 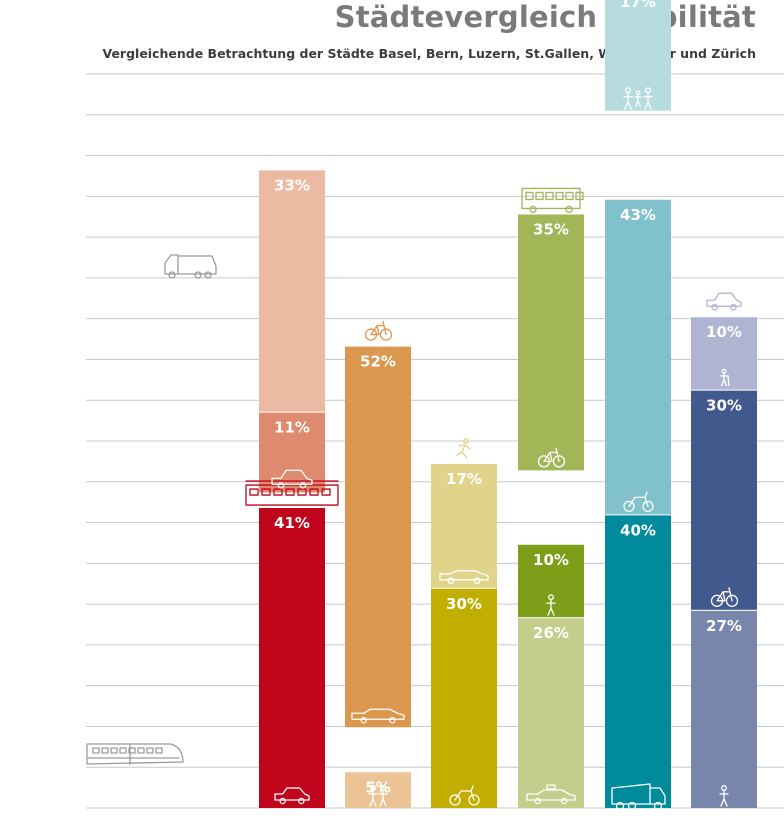 I want to click on segment-value-label: 26%, so click(x=551, y=633).